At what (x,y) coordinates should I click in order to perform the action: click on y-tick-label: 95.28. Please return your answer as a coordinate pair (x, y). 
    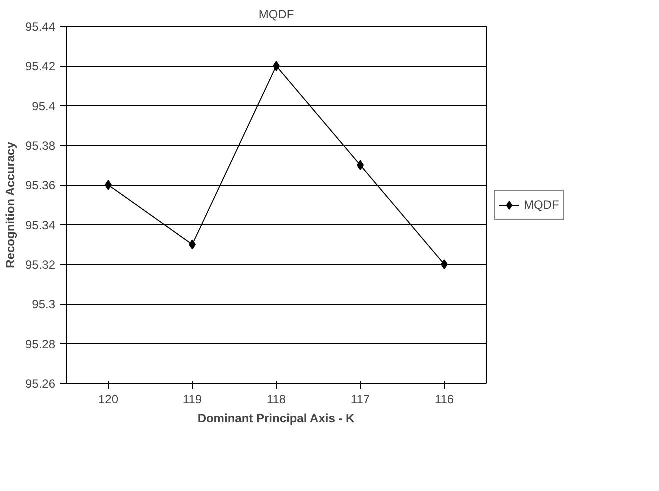
    Looking at the image, I should click on (40, 344).